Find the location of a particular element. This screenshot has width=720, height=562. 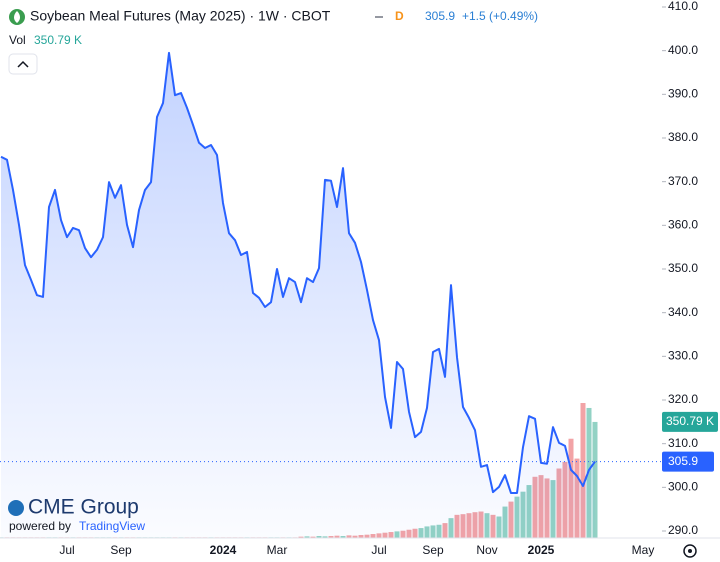

y-tick-label: 340.0 is located at coordinates (683, 312).